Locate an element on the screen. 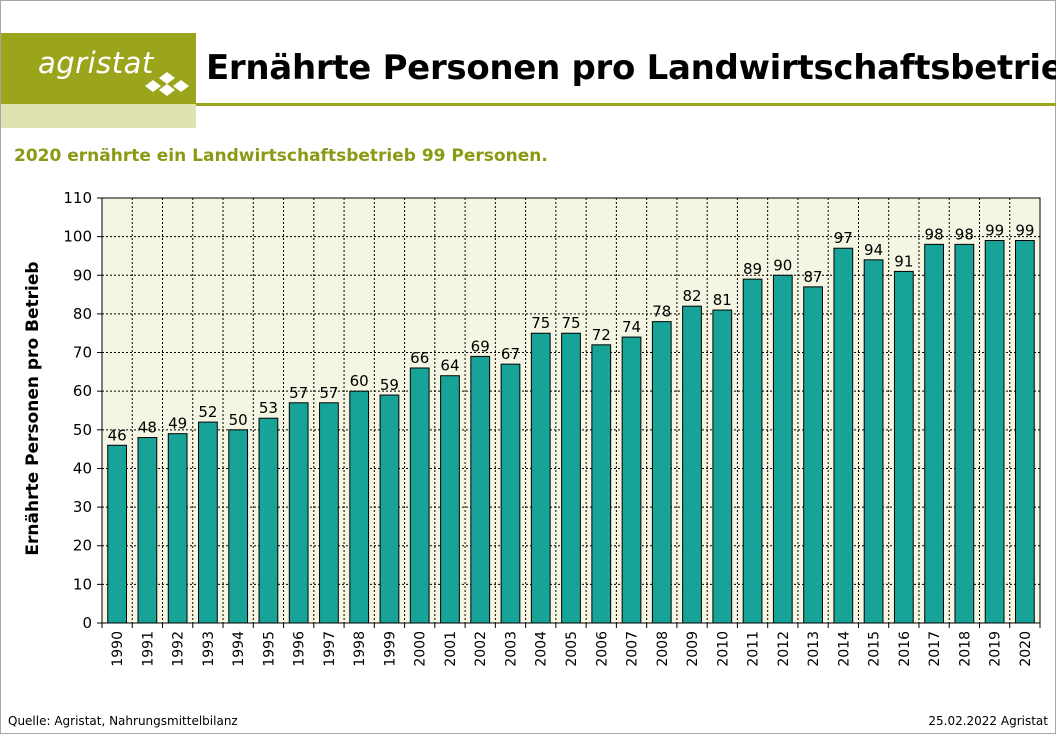 This screenshot has width=1056, height=734. x-tick-label: 1990 is located at coordinates (118, 649).